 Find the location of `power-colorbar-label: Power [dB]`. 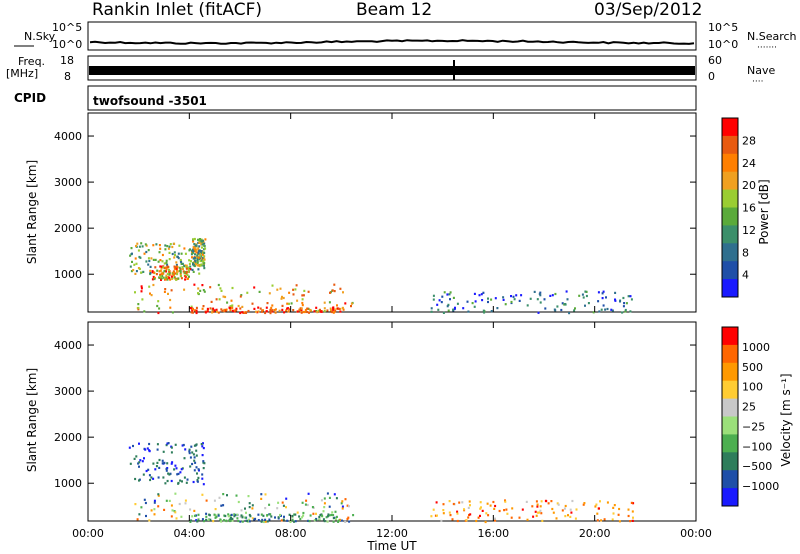

power-colorbar-label: Power [dB] is located at coordinates (764, 211).